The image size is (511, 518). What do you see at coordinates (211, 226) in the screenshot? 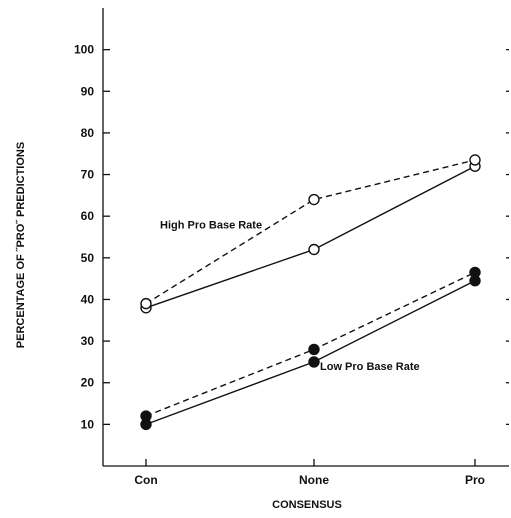
I see `annotation-high-base-rate: High Pro Base Rate` at bounding box center [211, 226].